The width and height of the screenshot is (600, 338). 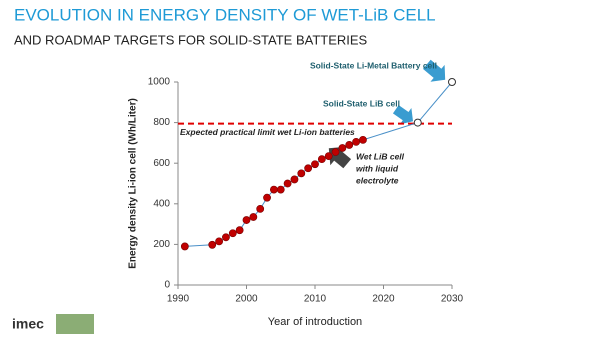 What do you see at coordinates (377, 180) in the screenshot?
I see `annotation: electrolyte` at bounding box center [377, 180].